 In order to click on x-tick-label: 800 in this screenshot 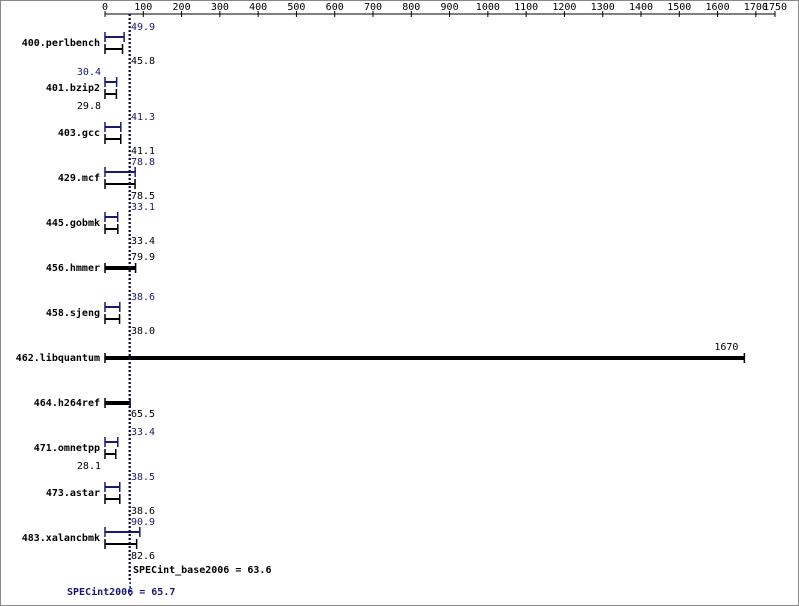, I will do `click(411, 7)`.